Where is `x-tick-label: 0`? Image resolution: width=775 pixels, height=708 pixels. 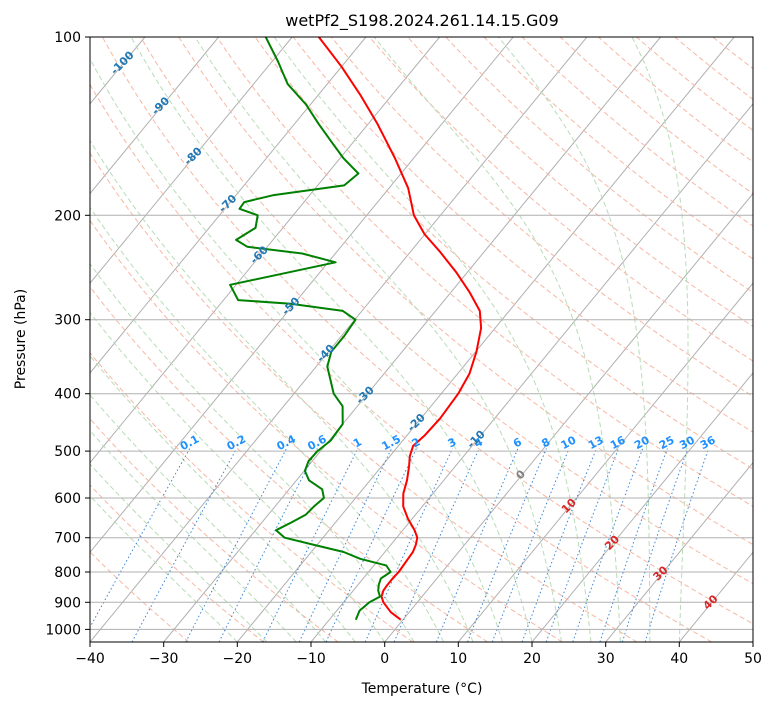 x-tick-label: 0 is located at coordinates (384, 659).